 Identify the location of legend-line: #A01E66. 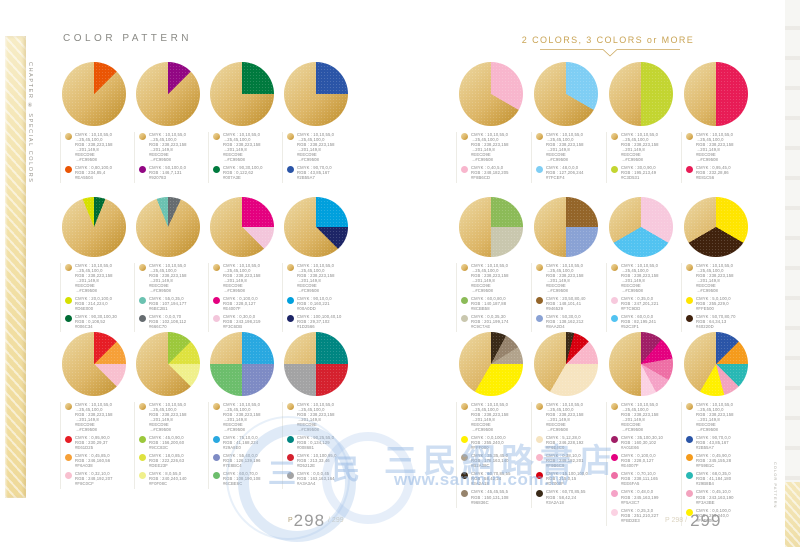
(630, 448).